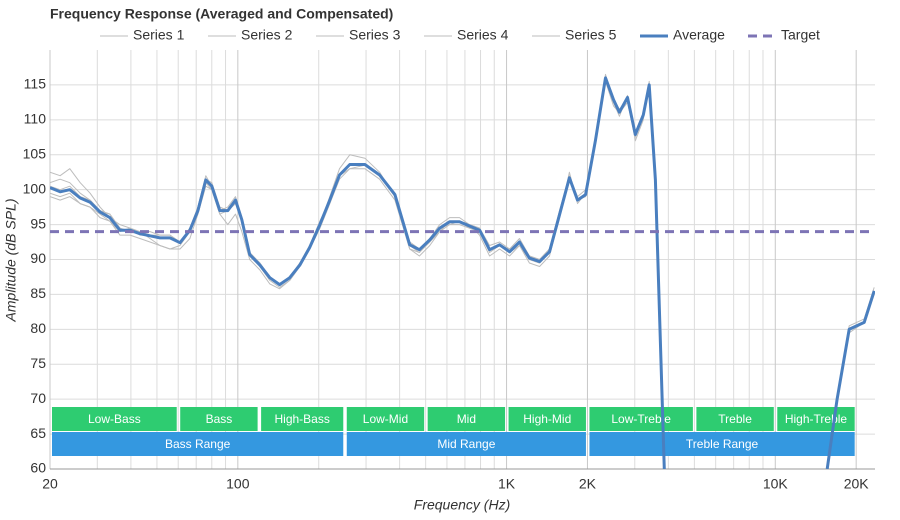 This screenshot has height=520, width=900. What do you see at coordinates (699, 35) in the screenshot?
I see `legend-label: Average` at bounding box center [699, 35].